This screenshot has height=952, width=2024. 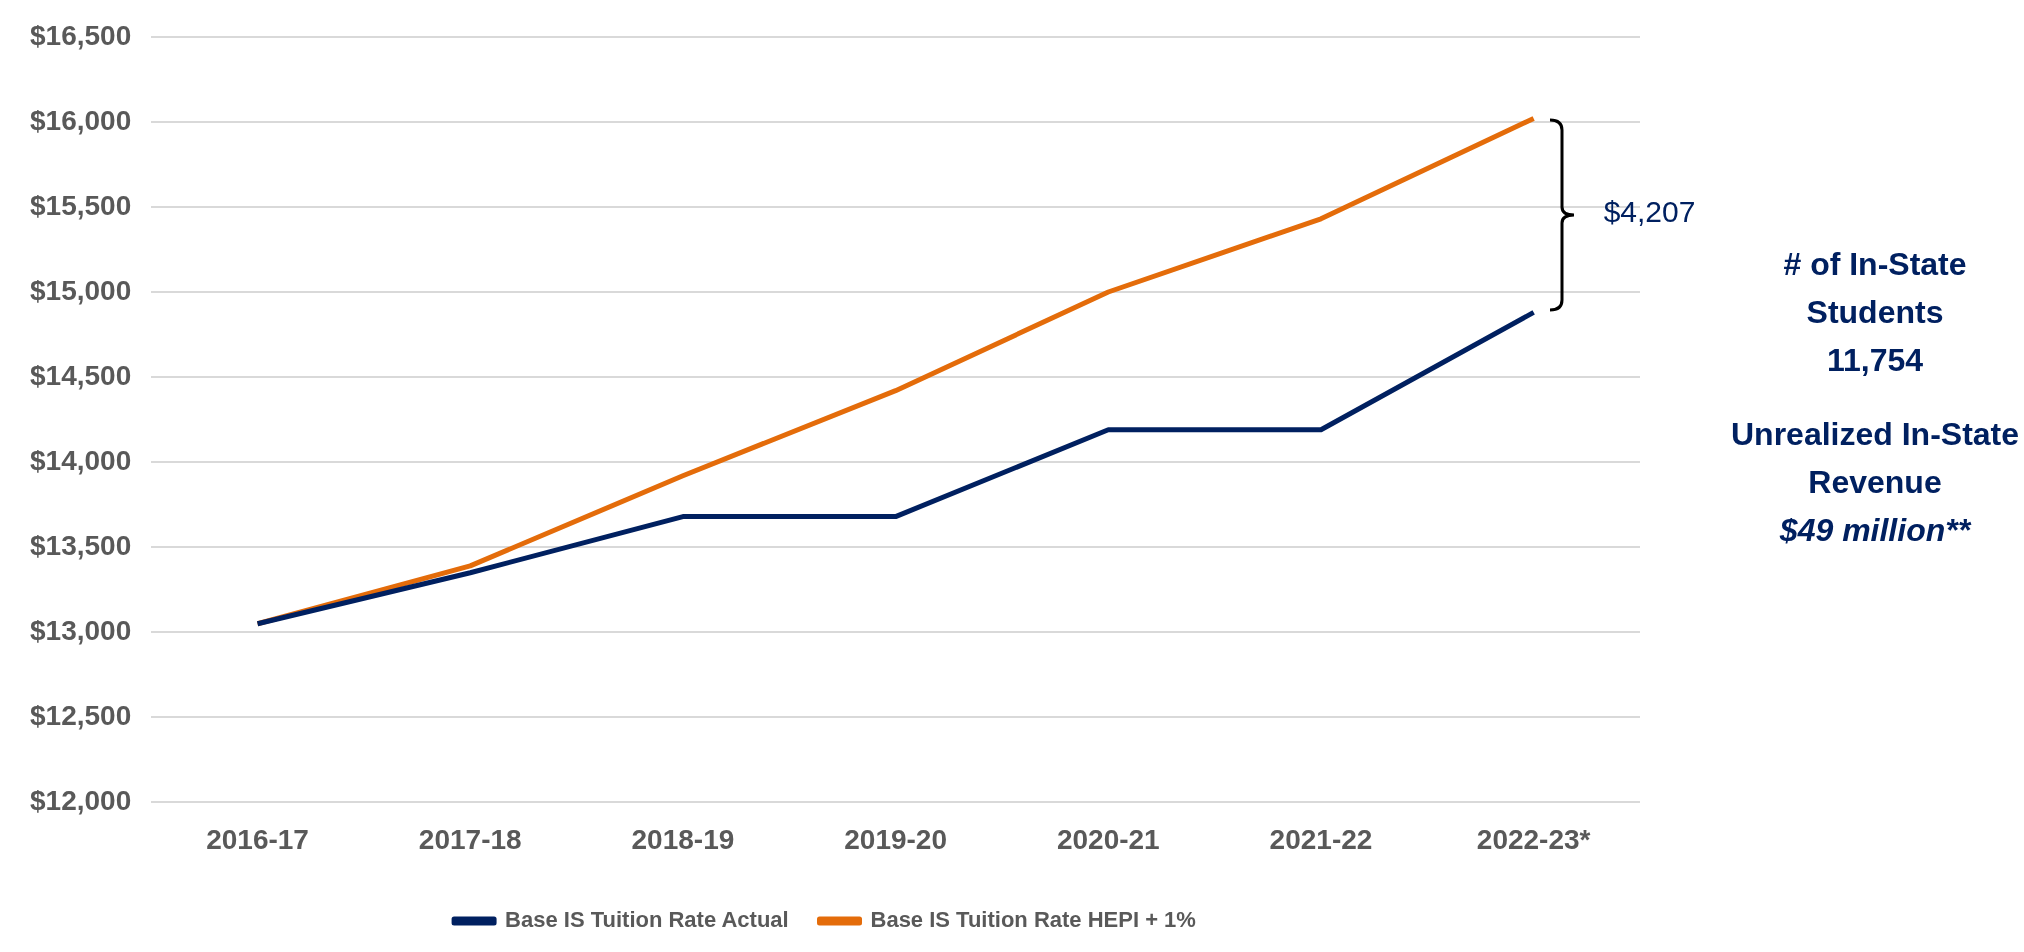 What do you see at coordinates (80, 120) in the screenshot?
I see `y-tick-label: $16,000` at bounding box center [80, 120].